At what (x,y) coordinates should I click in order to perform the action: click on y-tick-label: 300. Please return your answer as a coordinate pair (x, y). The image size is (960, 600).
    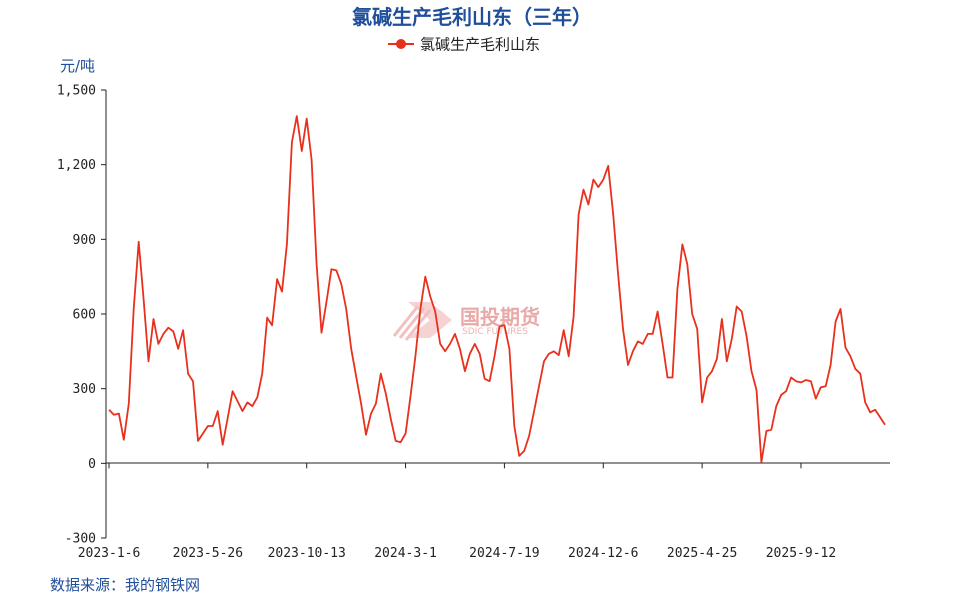
    Looking at the image, I should click on (84, 389).